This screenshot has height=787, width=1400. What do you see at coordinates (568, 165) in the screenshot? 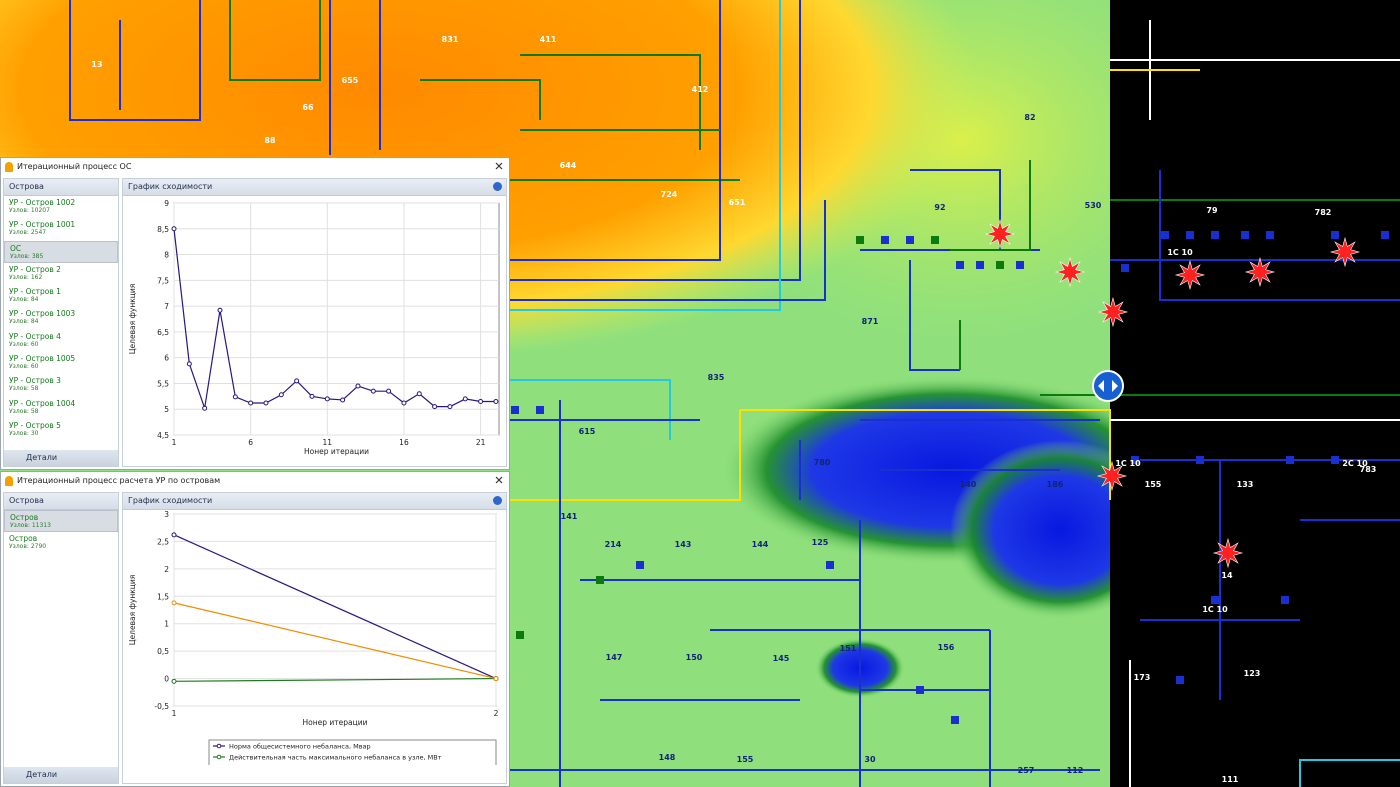
I see `node-label: 644` at bounding box center [568, 165].